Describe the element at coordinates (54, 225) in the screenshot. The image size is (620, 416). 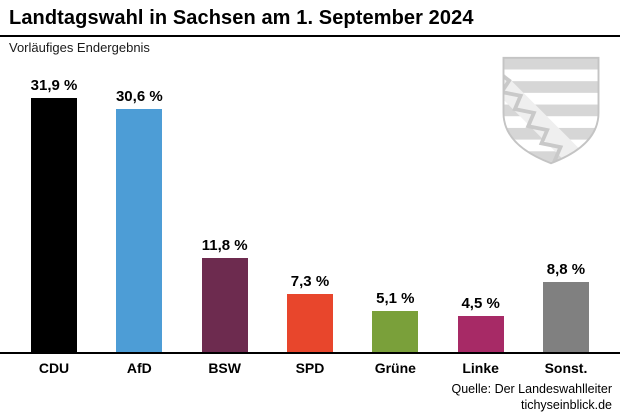
I see `bar-CDU` at that location.